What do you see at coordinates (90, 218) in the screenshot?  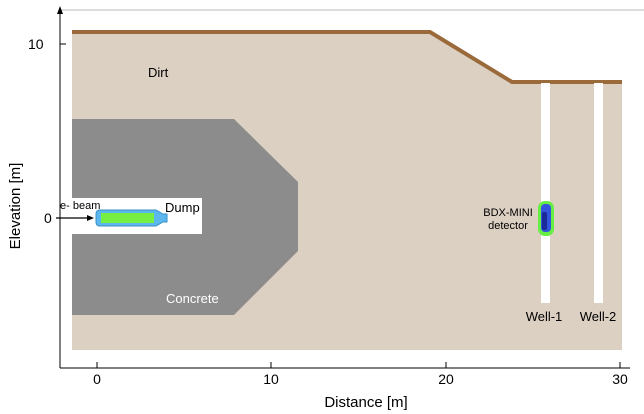 I see `beam-arrow-head` at bounding box center [90, 218].